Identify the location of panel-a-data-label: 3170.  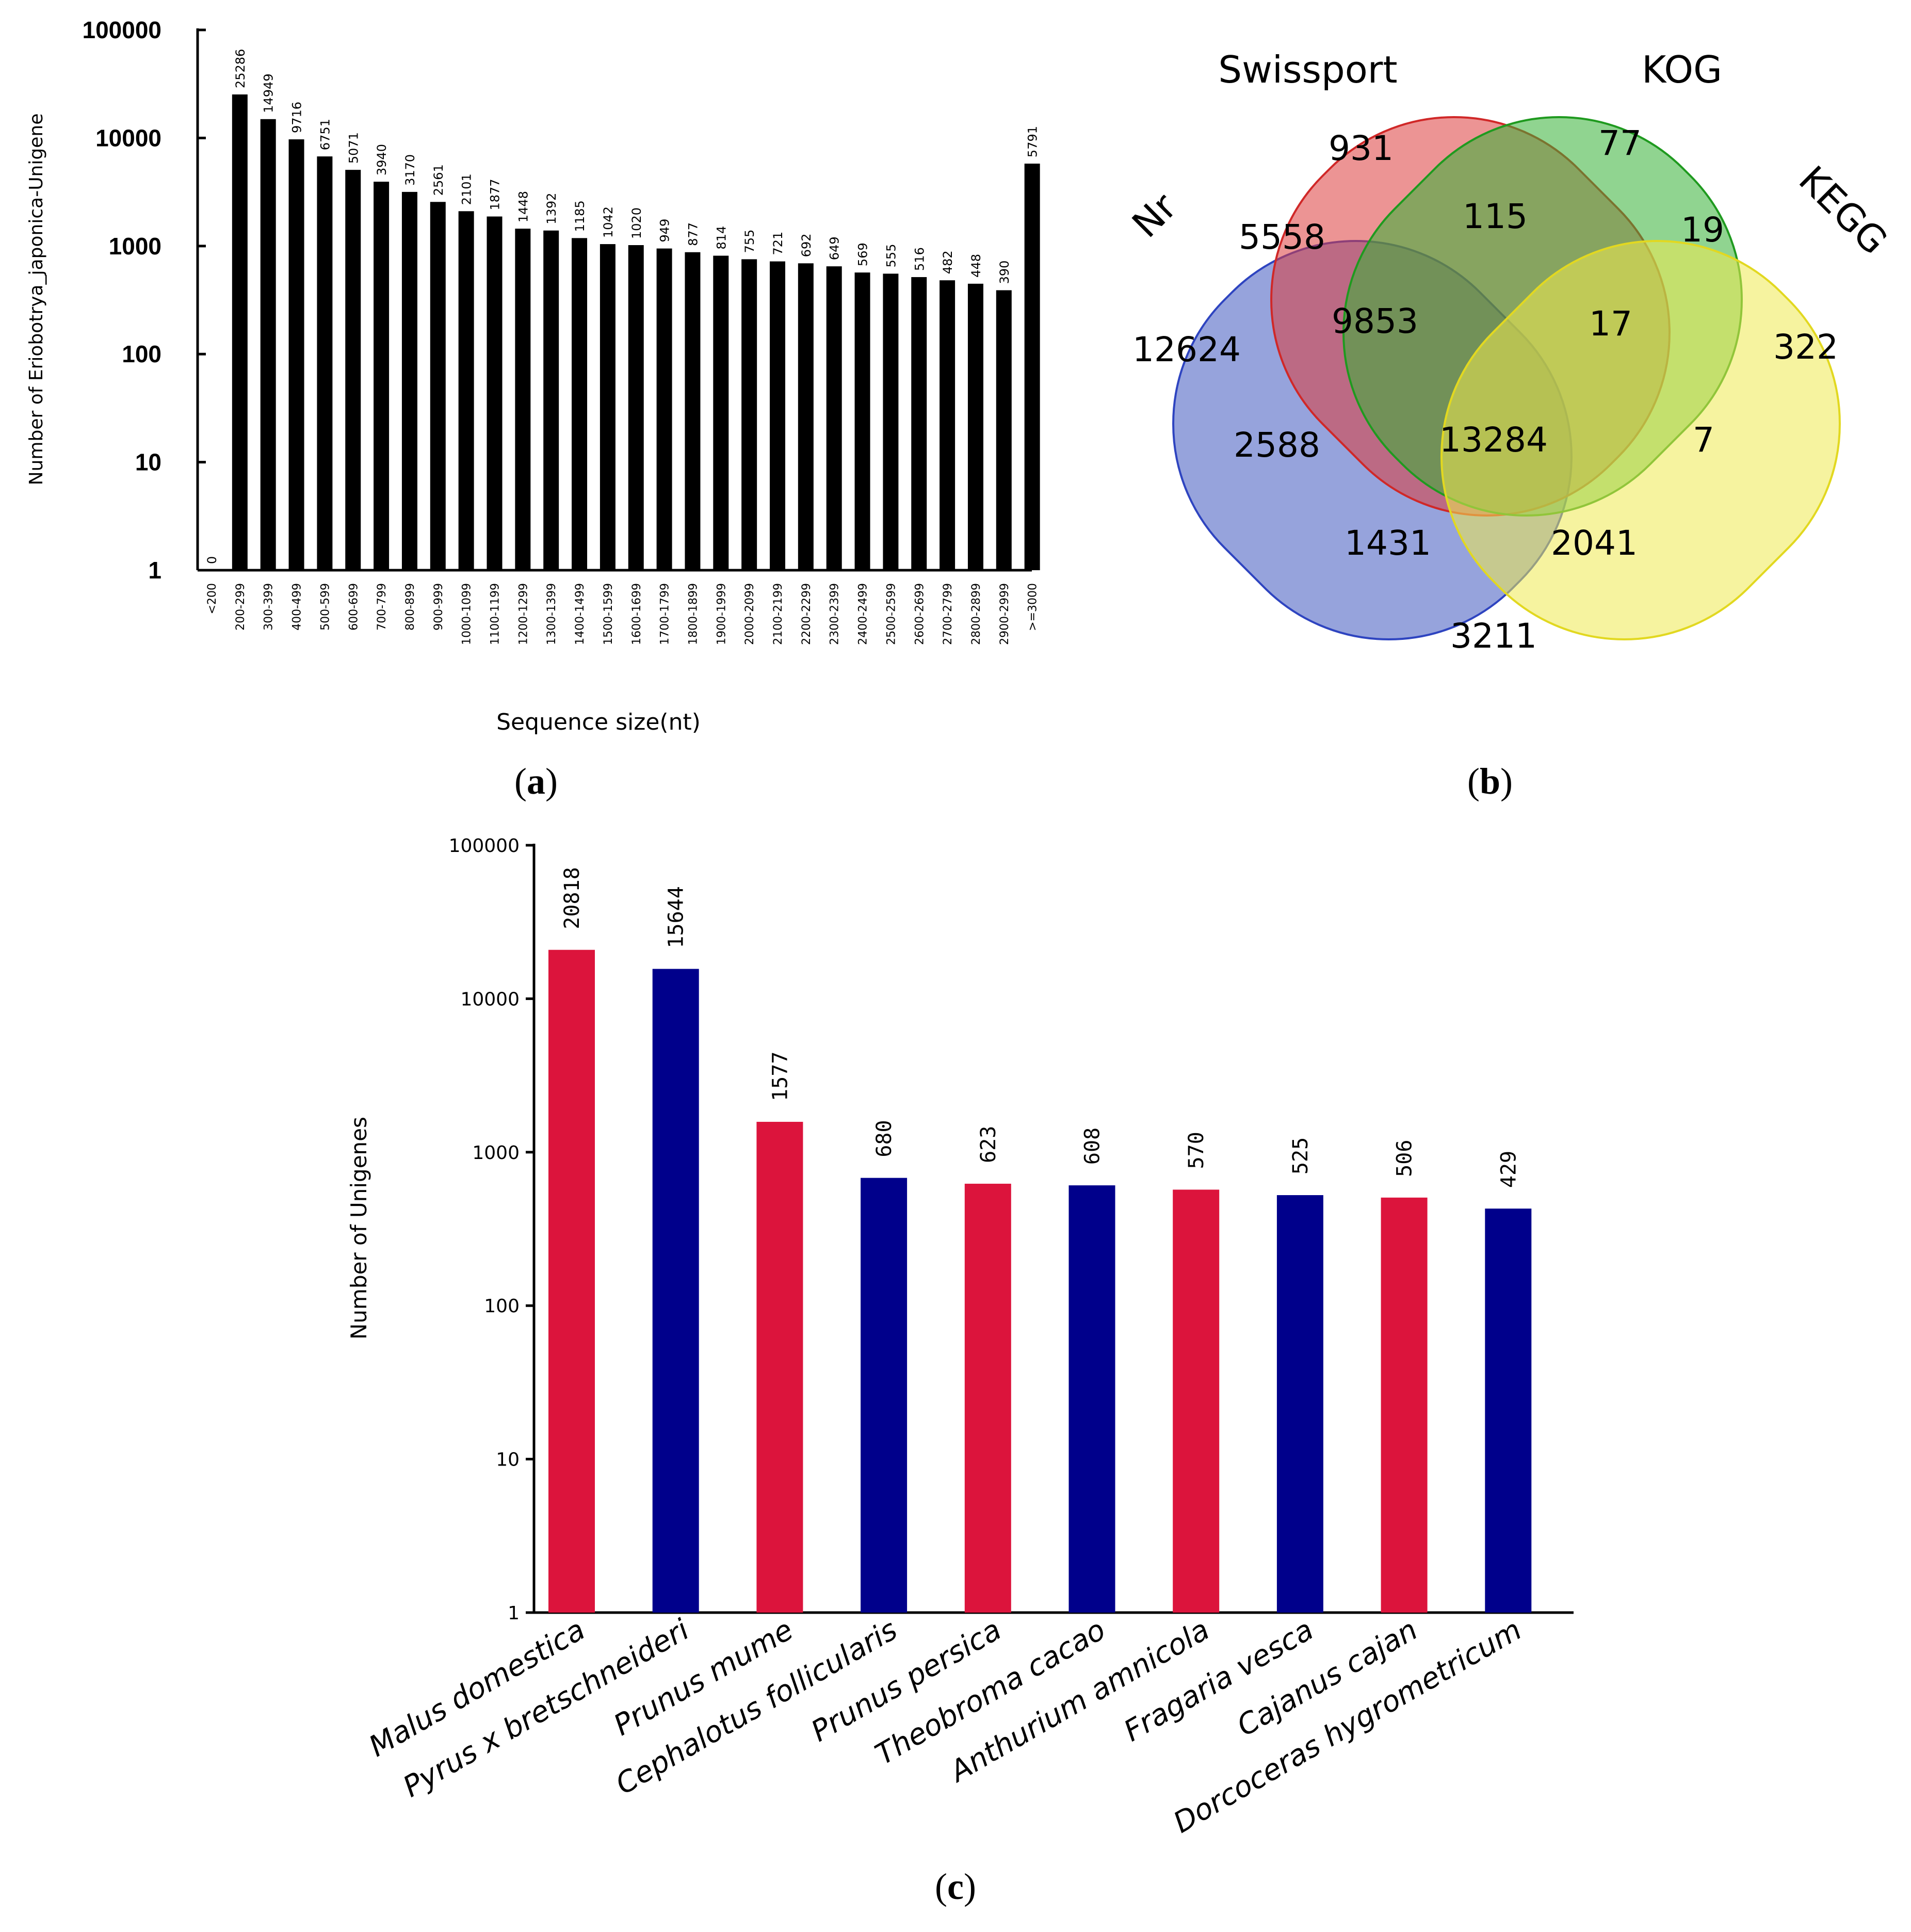
(410, 170).